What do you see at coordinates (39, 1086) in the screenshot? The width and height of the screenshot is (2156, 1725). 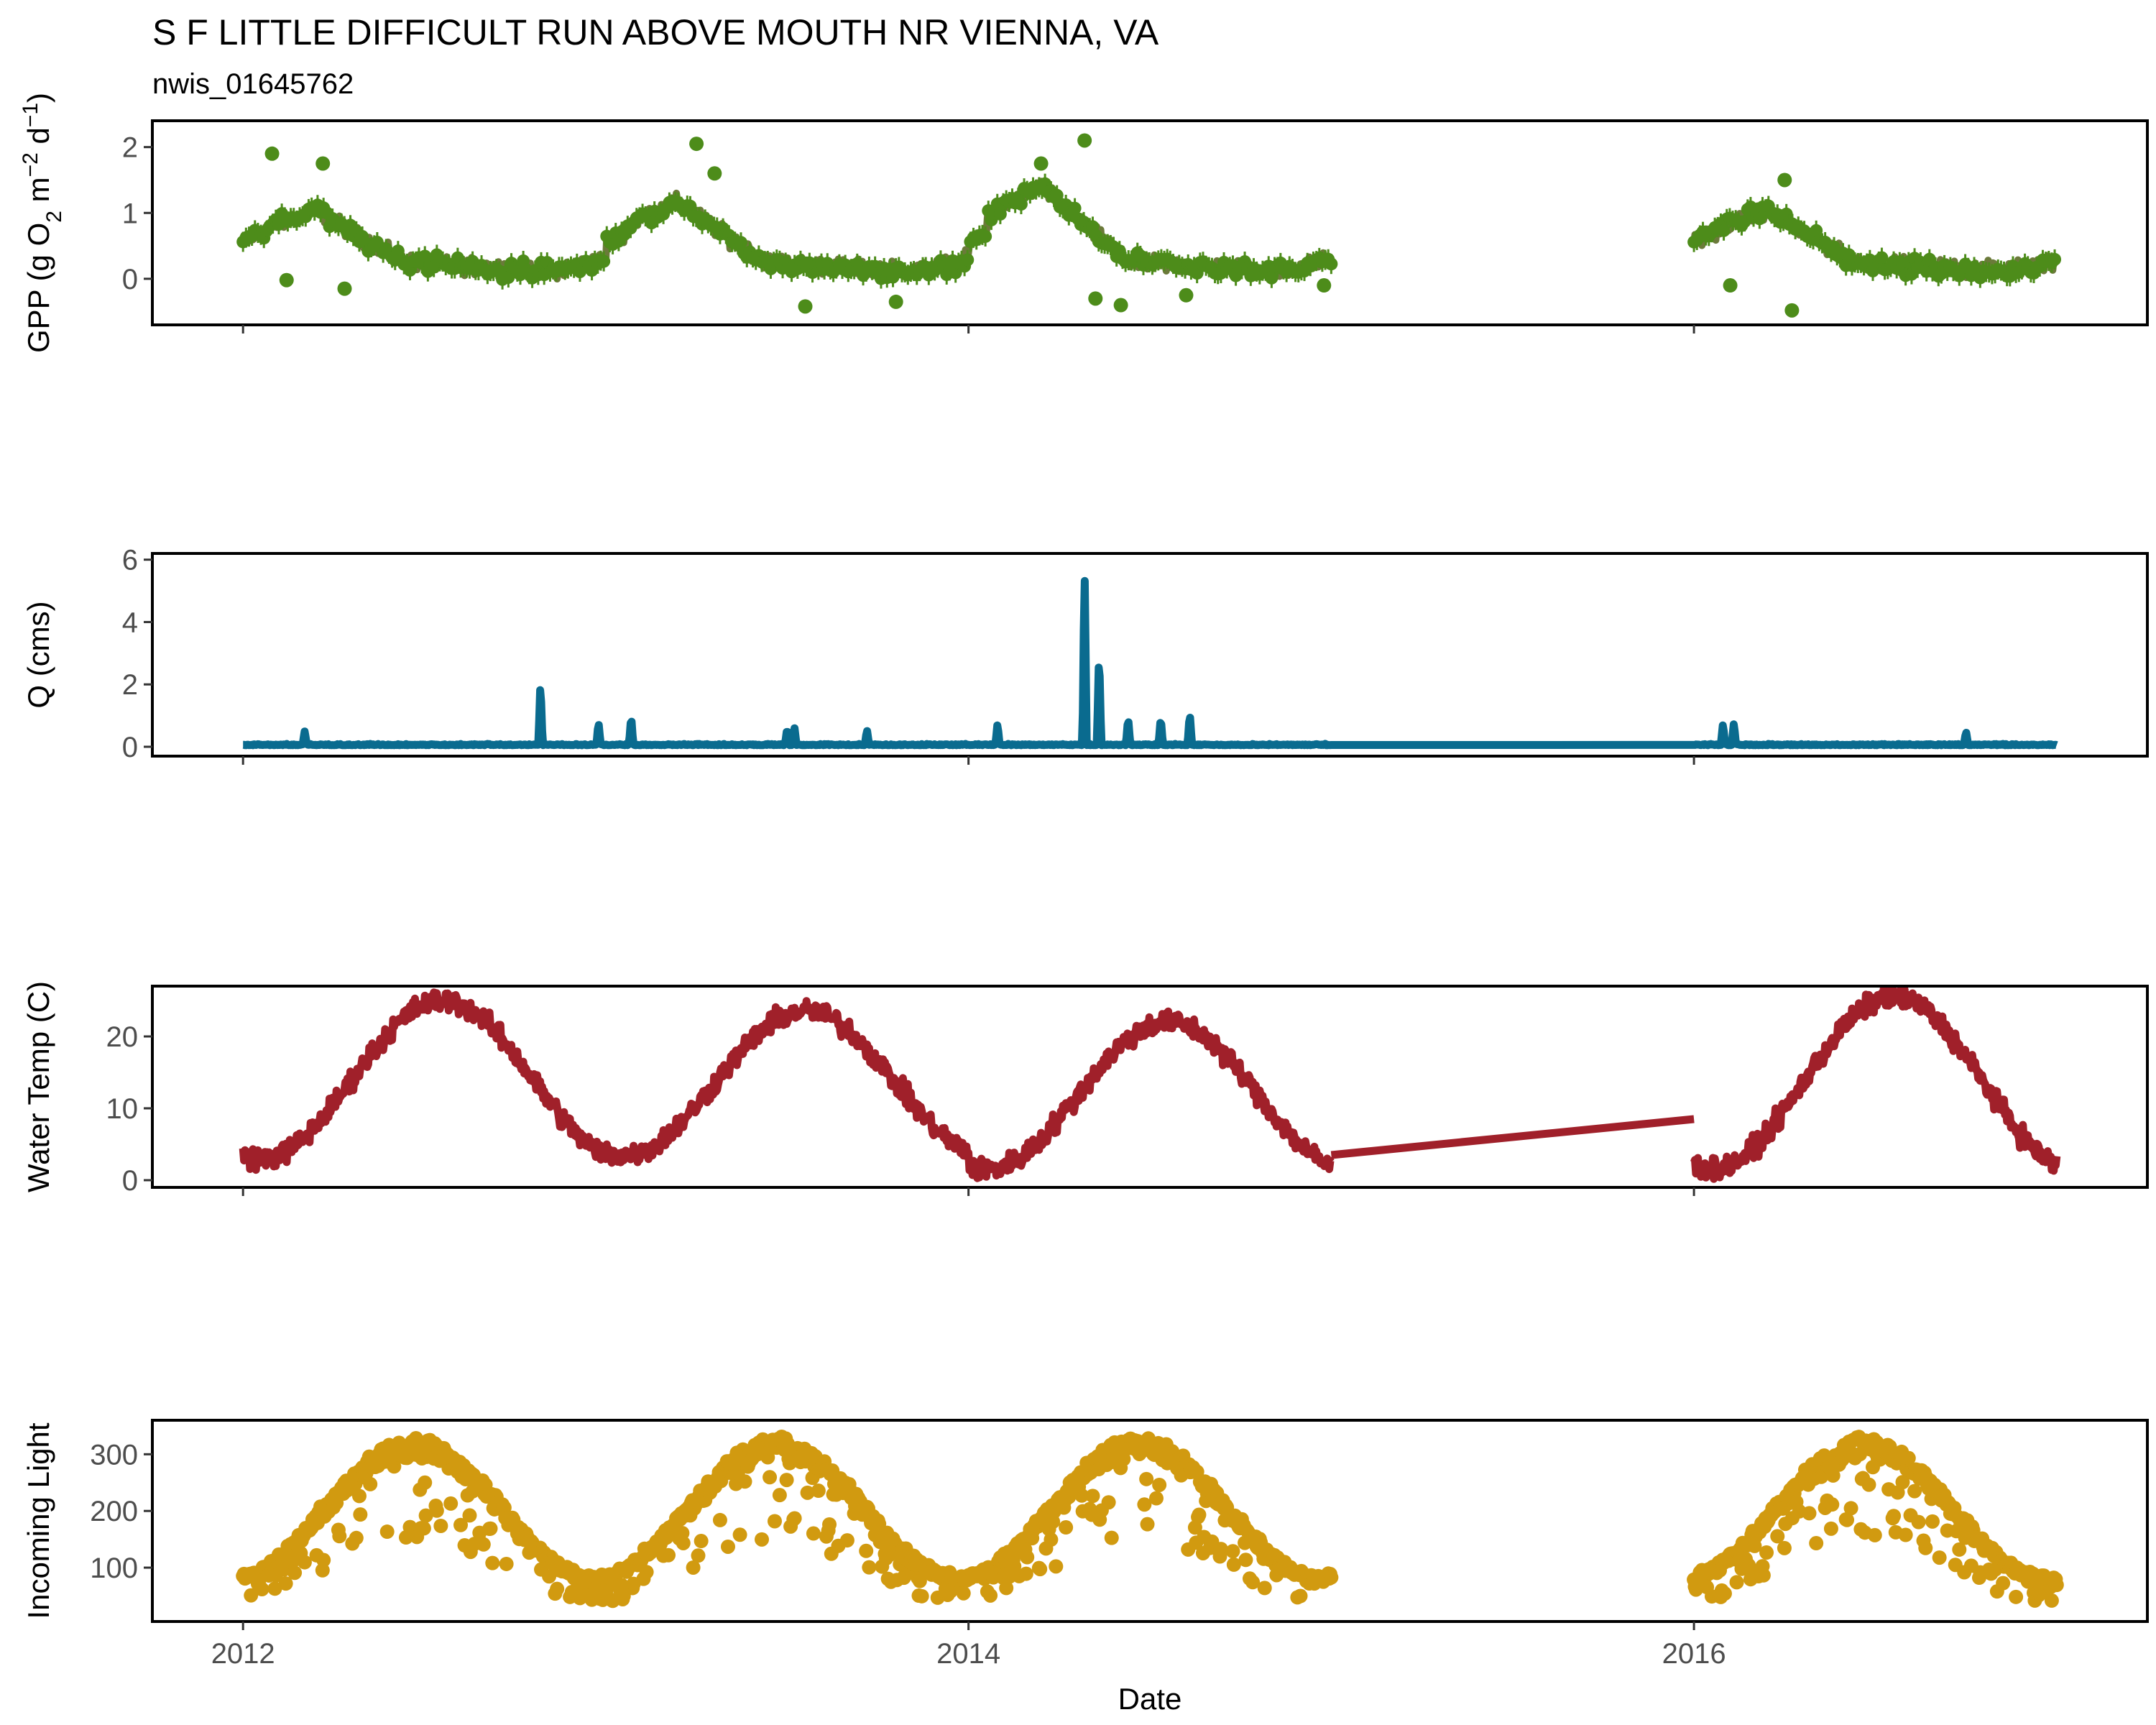 I see `y-axis-label-temp: Water Temp (C)` at bounding box center [39, 1086].